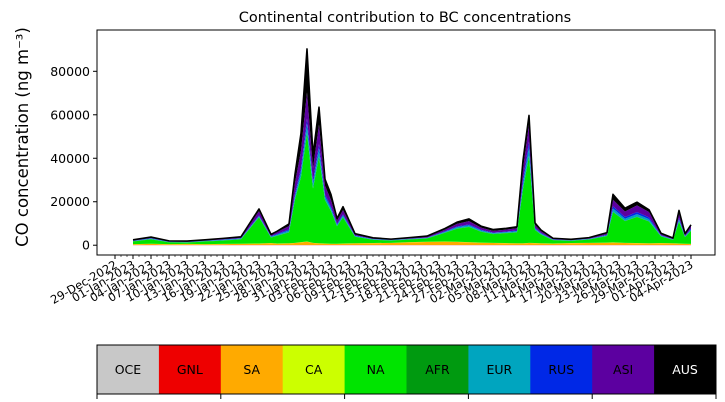  I want to click on y-tick-label: 80000, so click(70, 71).